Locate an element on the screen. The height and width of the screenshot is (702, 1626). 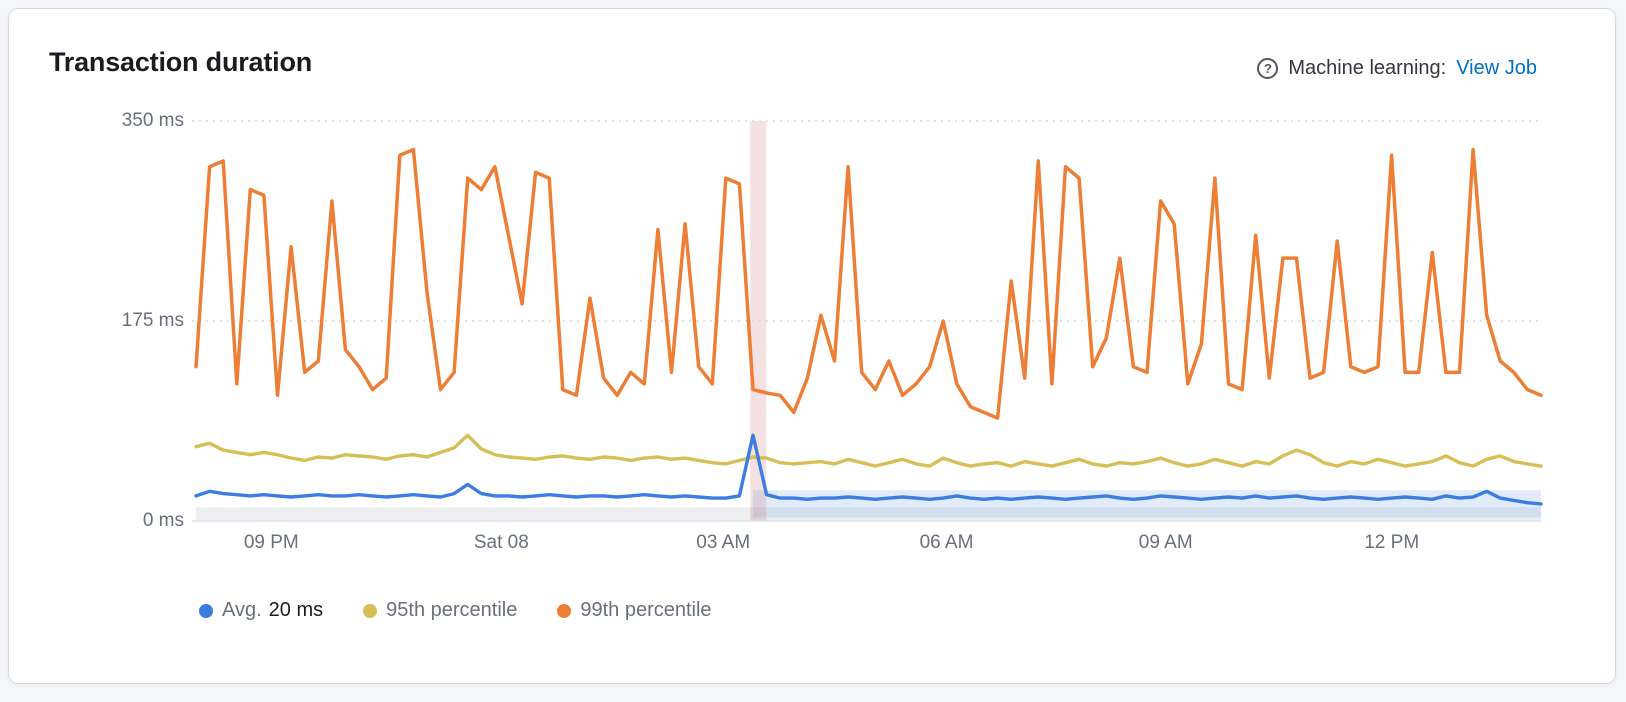
y-axis-tick-label: 350 ms is located at coordinates (152, 120).